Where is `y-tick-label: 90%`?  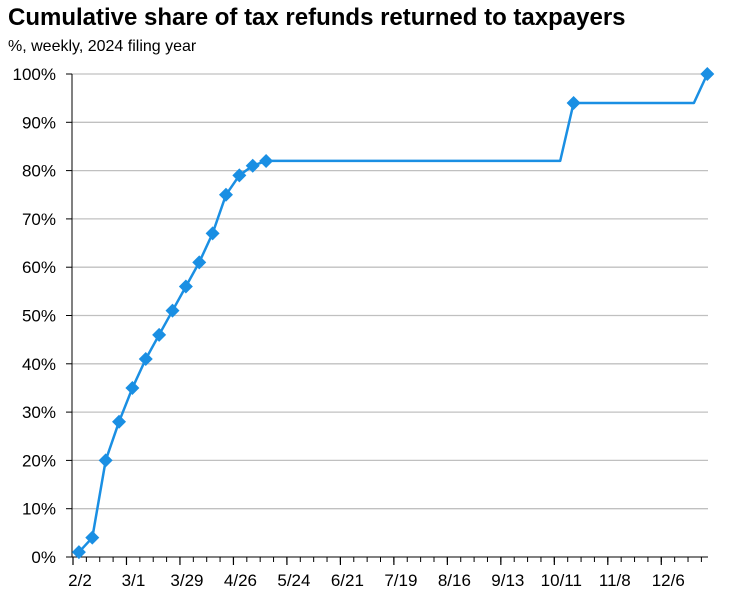 y-tick-label: 90% is located at coordinates (39, 122).